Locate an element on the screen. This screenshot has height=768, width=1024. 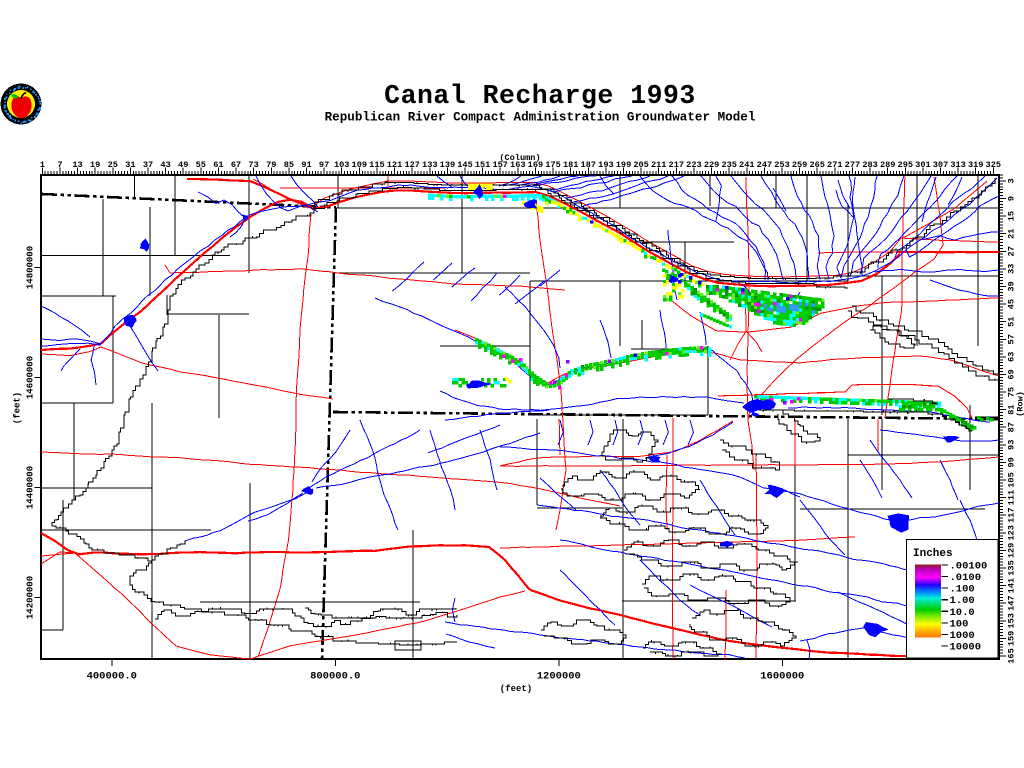
svg-text: 57 is located at coordinates (1012, 339).